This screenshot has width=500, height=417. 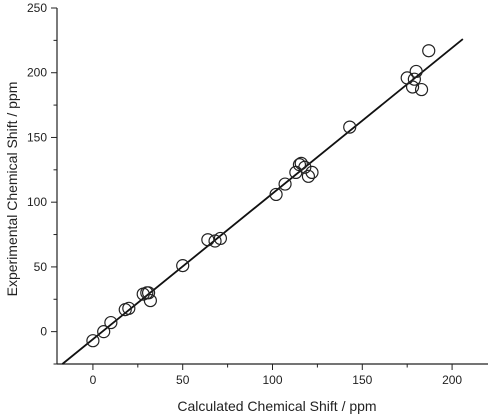 What do you see at coordinates (37, 73) in the screenshot?
I see `y-tick-label: 200` at bounding box center [37, 73].